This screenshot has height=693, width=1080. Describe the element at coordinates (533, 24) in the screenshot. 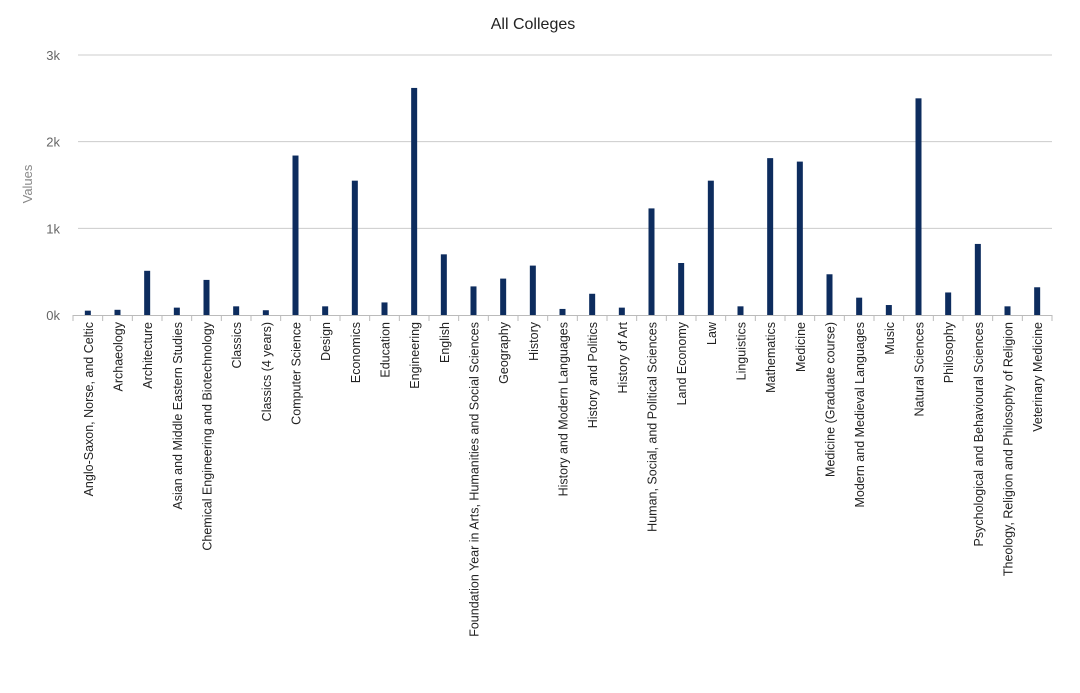

I see `chart-title: All Colleges` at that location.